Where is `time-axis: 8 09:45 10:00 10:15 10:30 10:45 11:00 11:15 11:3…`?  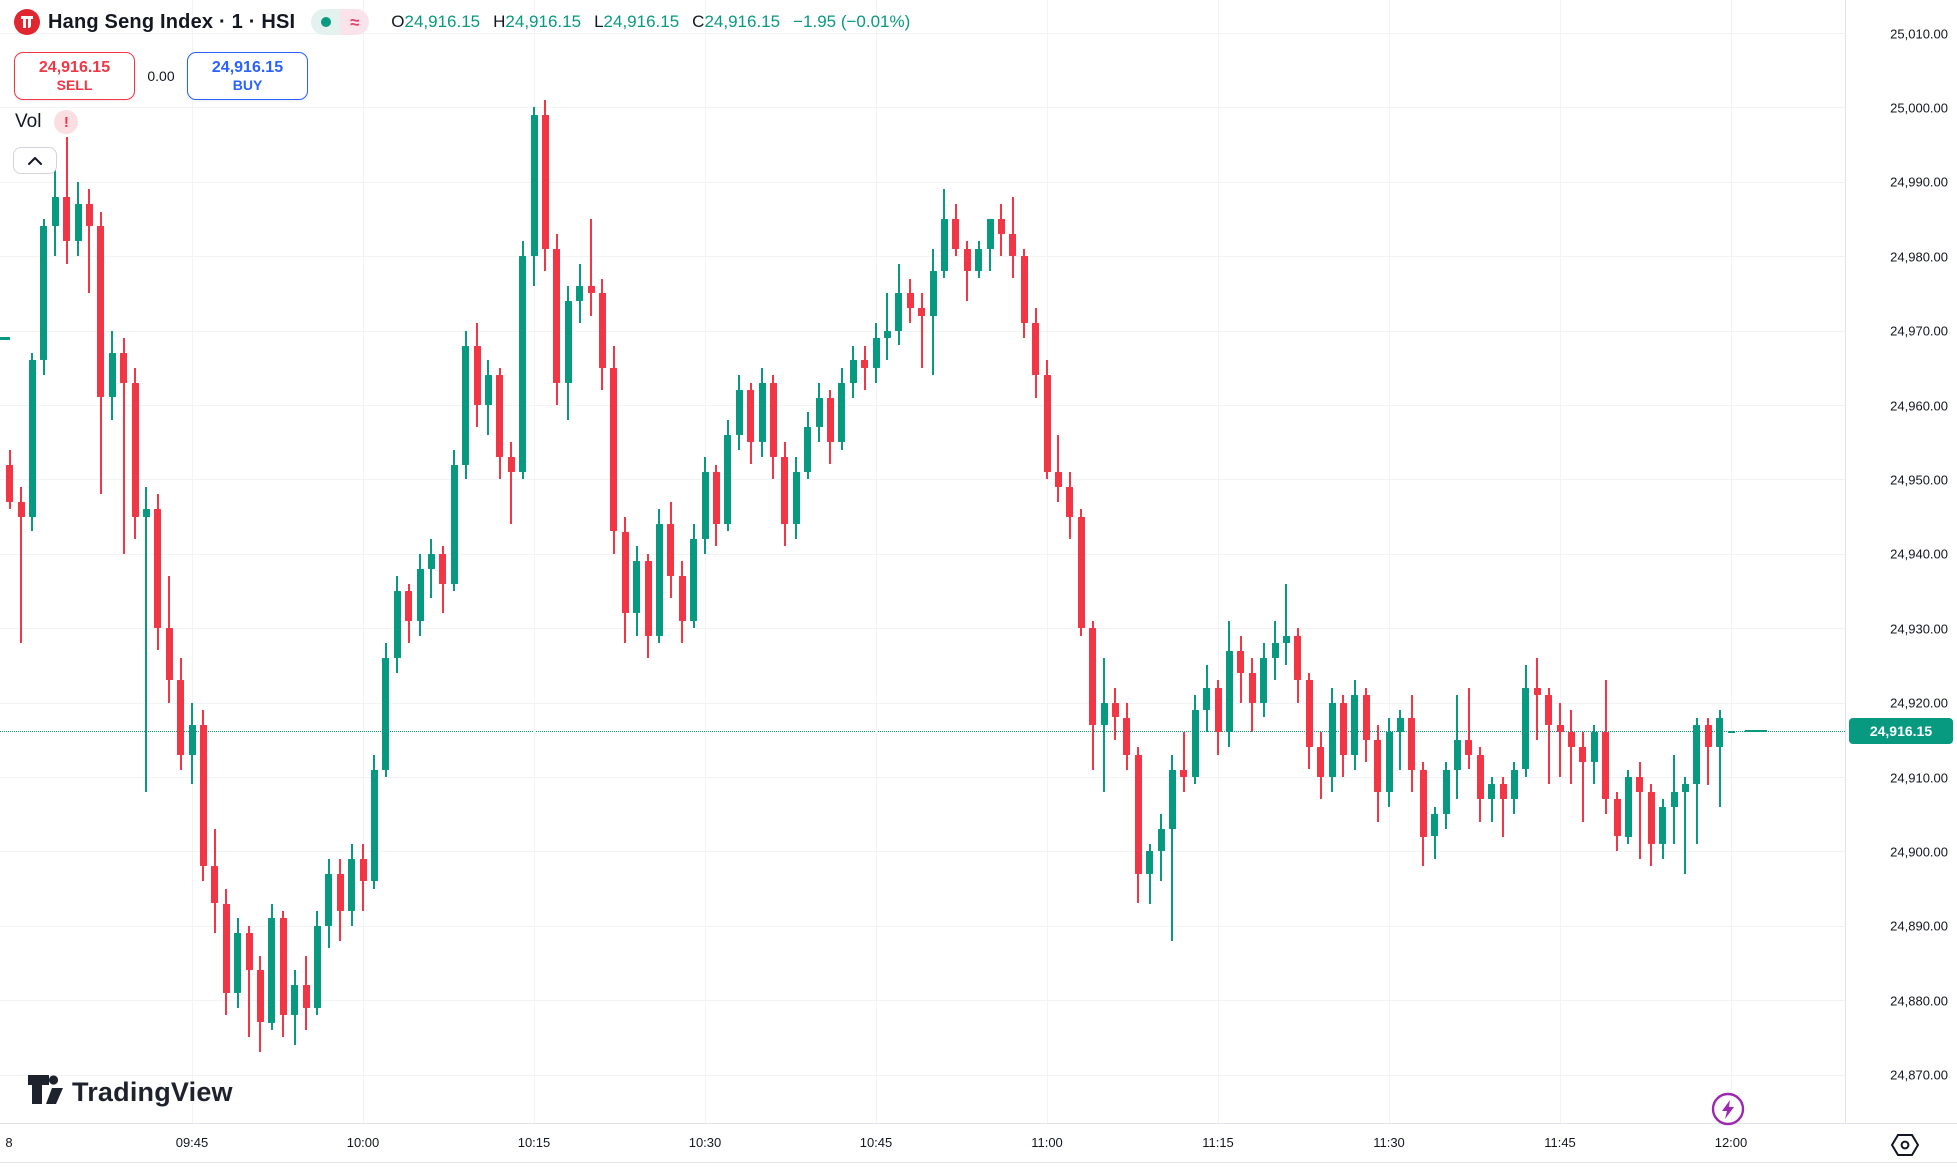 time-axis: 8 09:45 10:00 10:15 10:30 10:45 11:00 11:15 11:3… is located at coordinates (978, 1143).